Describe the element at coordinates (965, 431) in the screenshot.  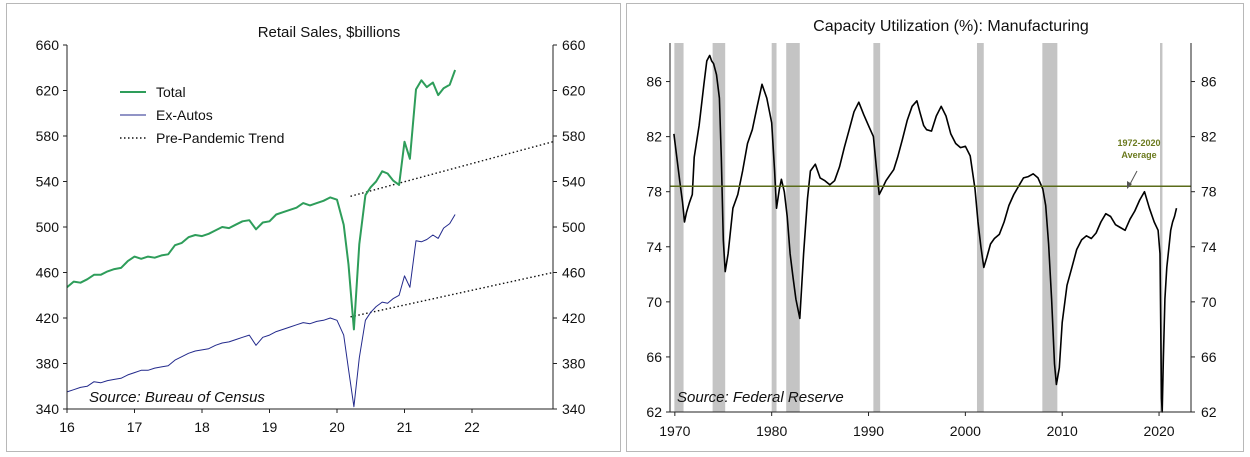
I see `x-tick-label: 2000` at that location.